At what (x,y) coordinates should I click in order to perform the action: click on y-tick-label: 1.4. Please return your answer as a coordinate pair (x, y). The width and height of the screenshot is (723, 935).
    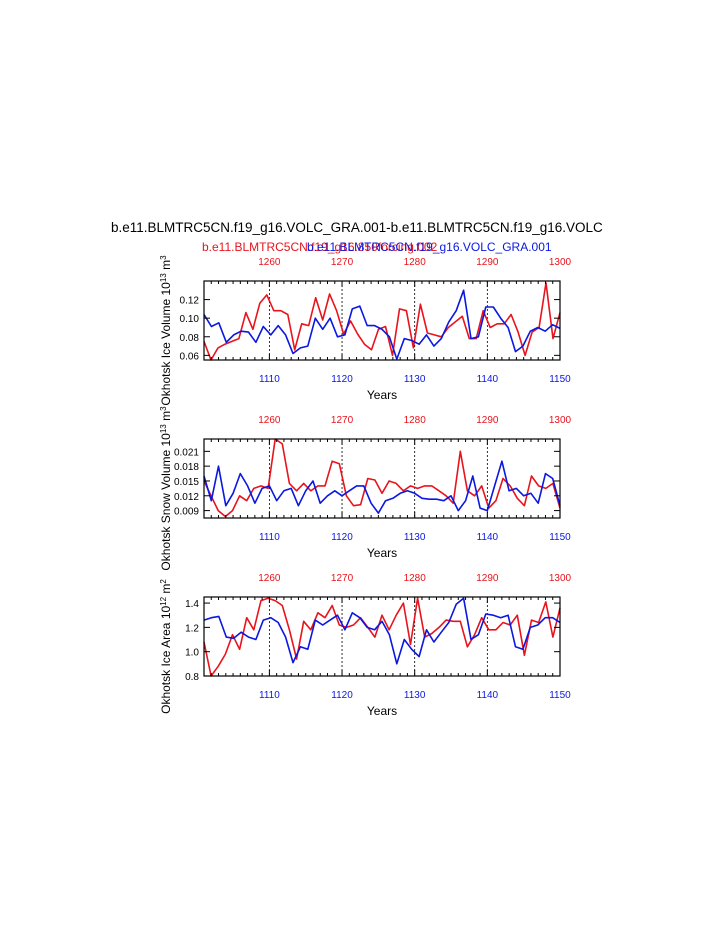
    Looking at the image, I should click on (192, 604).